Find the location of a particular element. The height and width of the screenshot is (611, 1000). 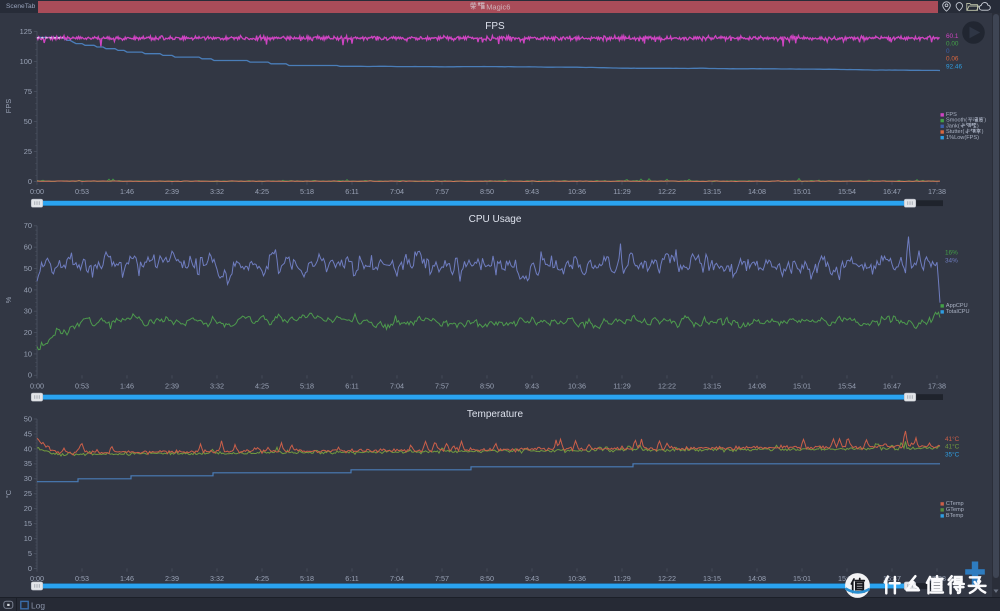

svg-text: 30 is located at coordinates (28, 478).